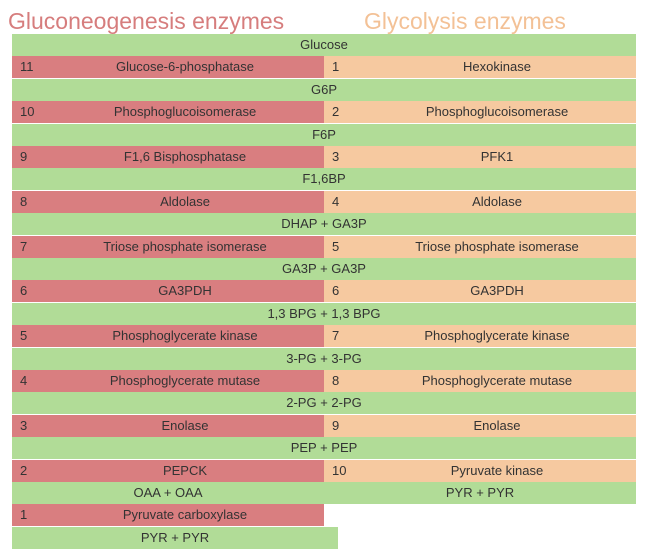 This screenshot has width=646, height=557. I want to click on metabolite-row: GA3P + GA3P, so click(324, 269).